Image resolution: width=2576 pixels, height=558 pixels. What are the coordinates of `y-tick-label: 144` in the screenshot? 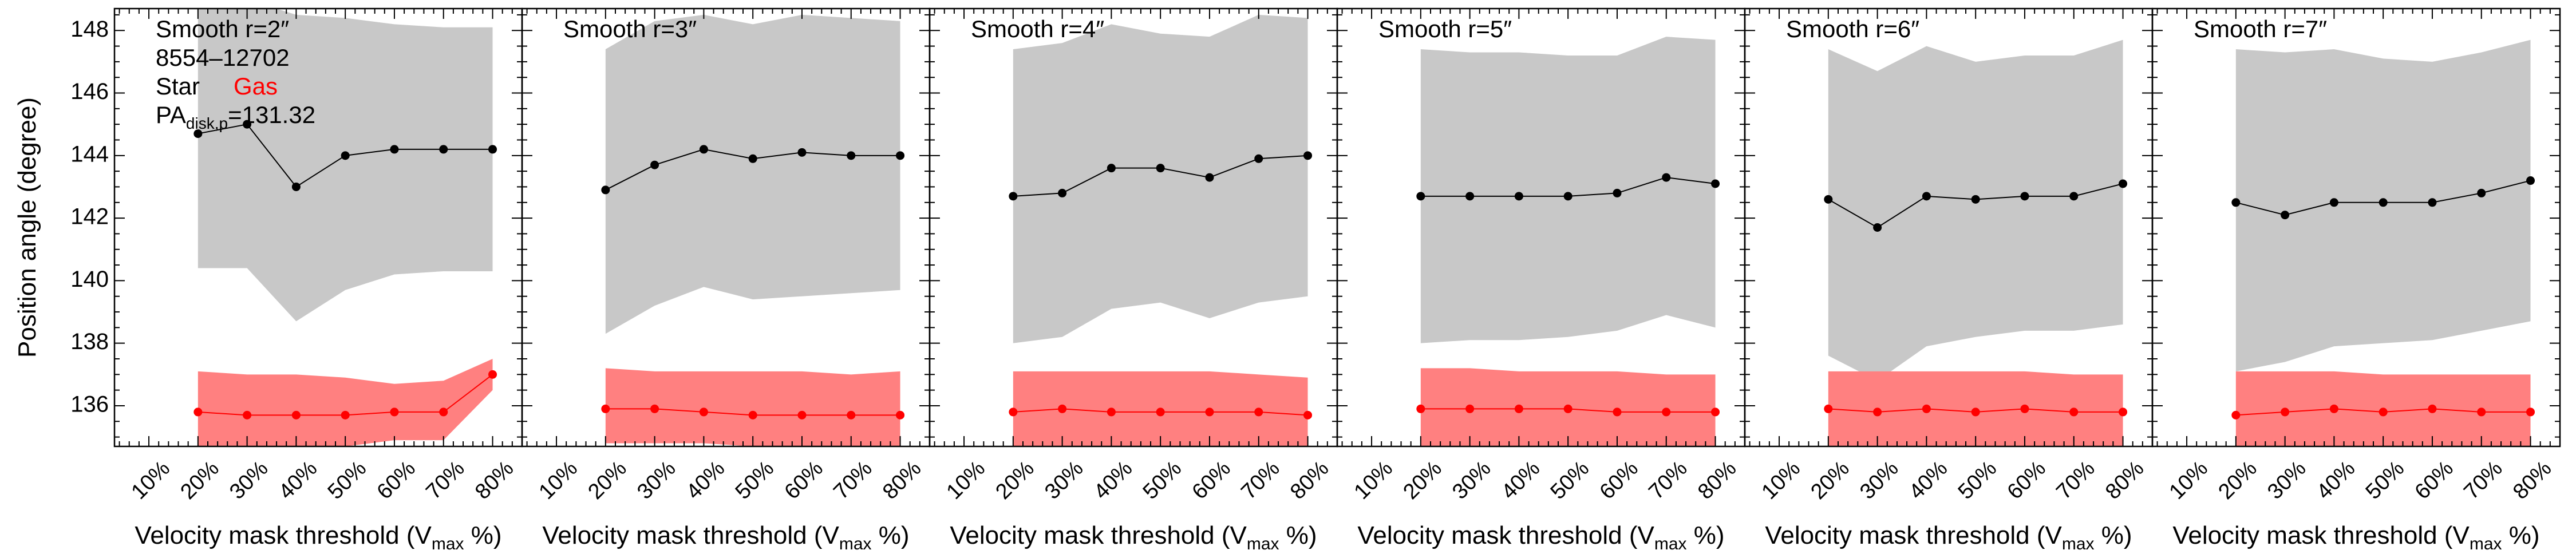 It's located at (89, 154).